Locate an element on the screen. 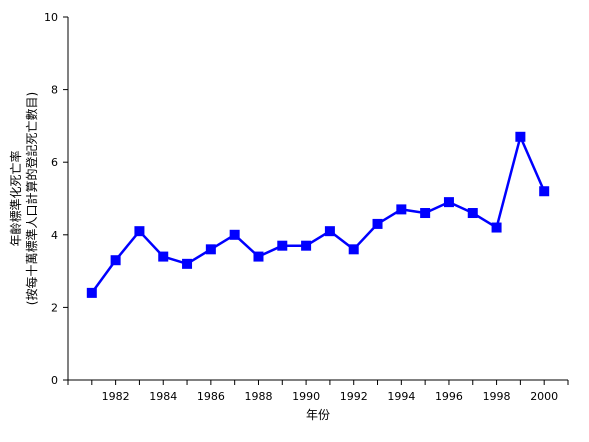 The height and width of the screenshot is (442, 589). x-tick-label: 1990 is located at coordinates (306, 396).